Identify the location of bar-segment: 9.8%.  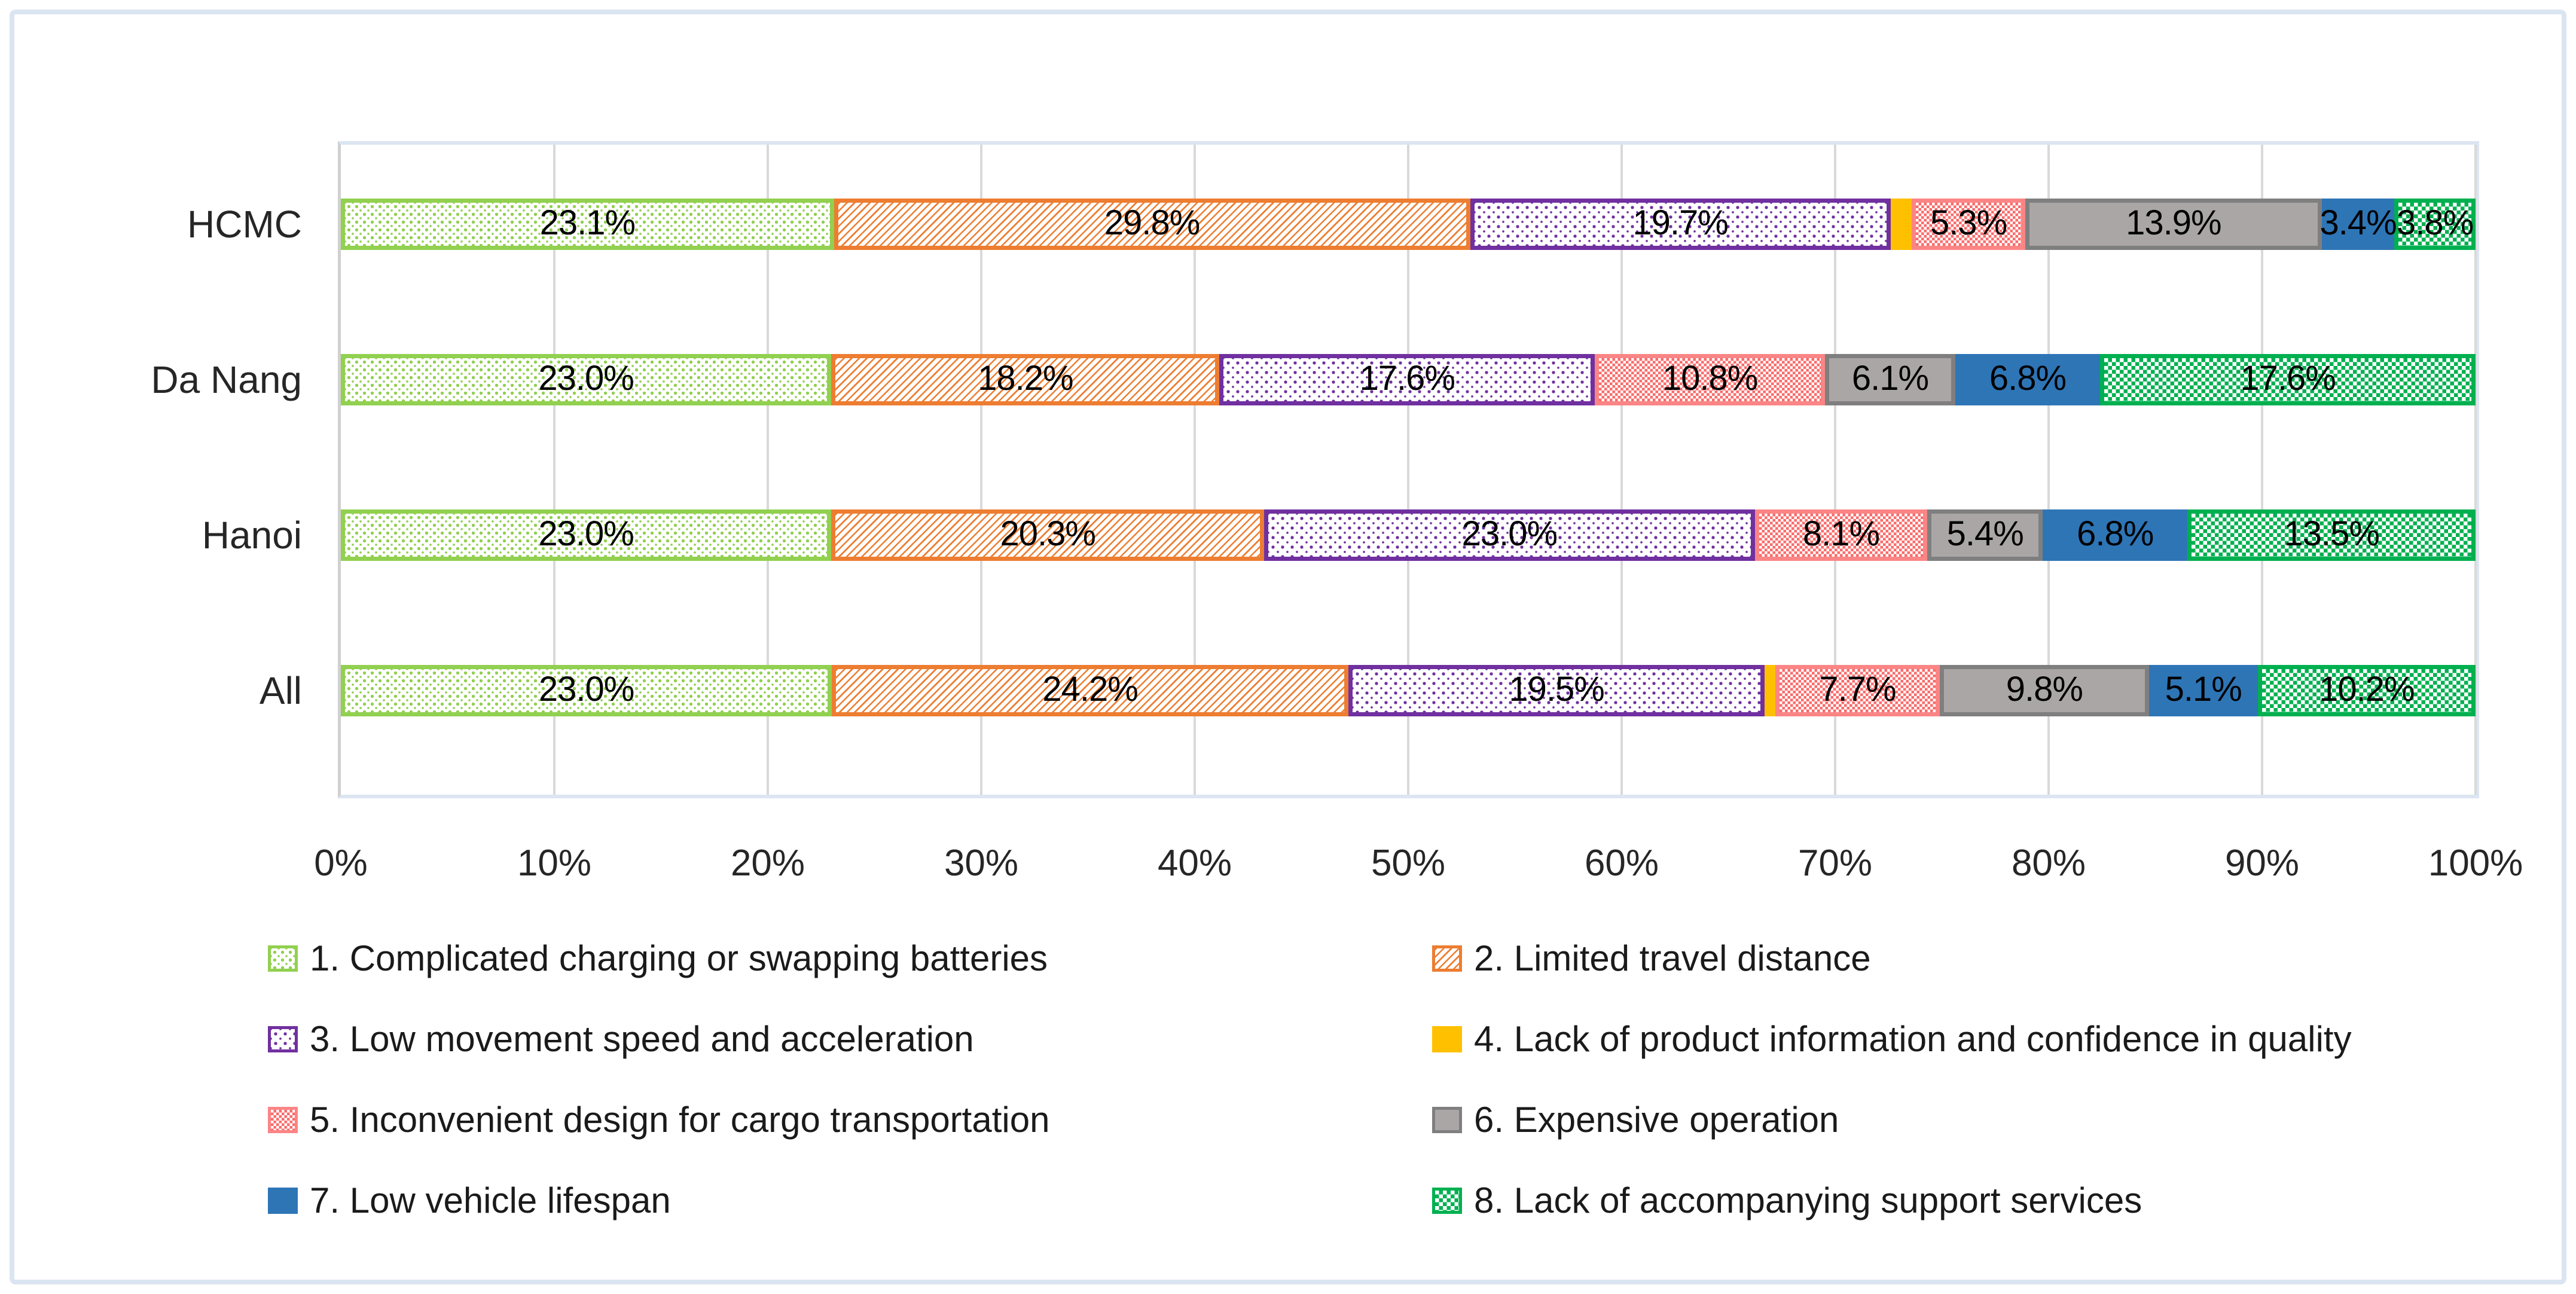
(2044, 691).